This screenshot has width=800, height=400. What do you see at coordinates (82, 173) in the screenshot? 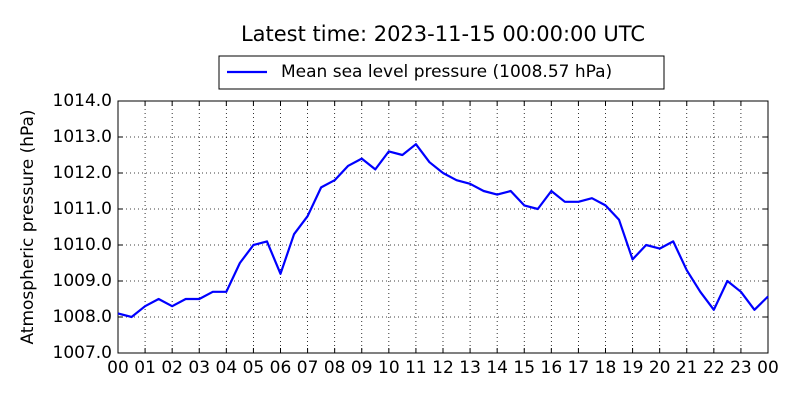
I see `y-tick-label: 1012.0` at bounding box center [82, 173].